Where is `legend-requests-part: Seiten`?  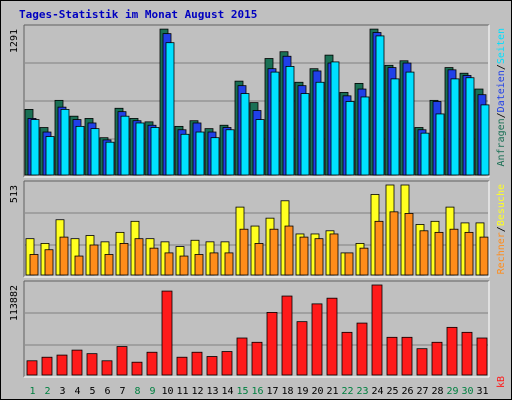
legend-requests-part: Seiten is located at coordinates (501, 46).